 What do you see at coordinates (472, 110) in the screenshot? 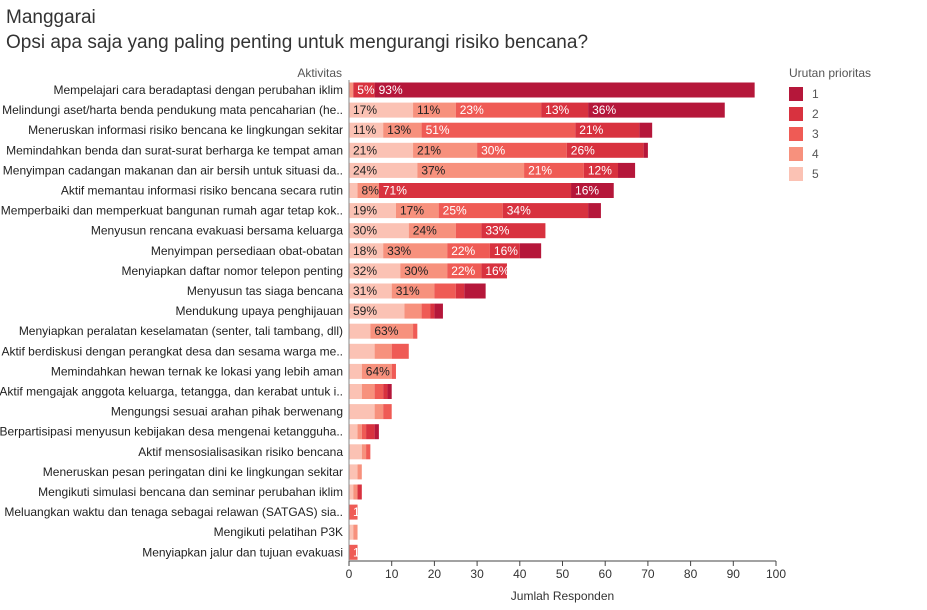
I see `data-label: 23%` at bounding box center [472, 110].